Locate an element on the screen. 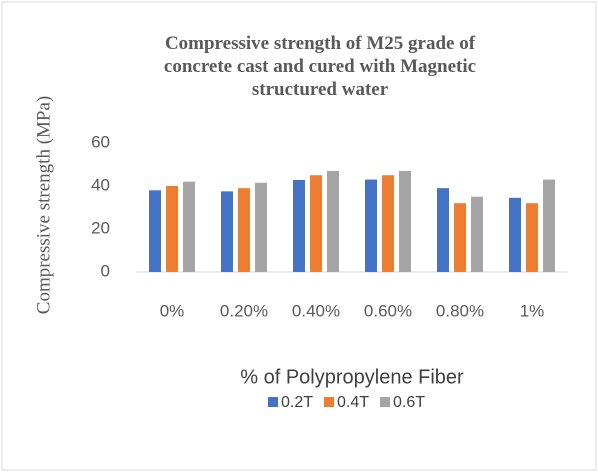 This screenshot has width=598, height=472. x-tick-label: 0% is located at coordinates (172, 310).